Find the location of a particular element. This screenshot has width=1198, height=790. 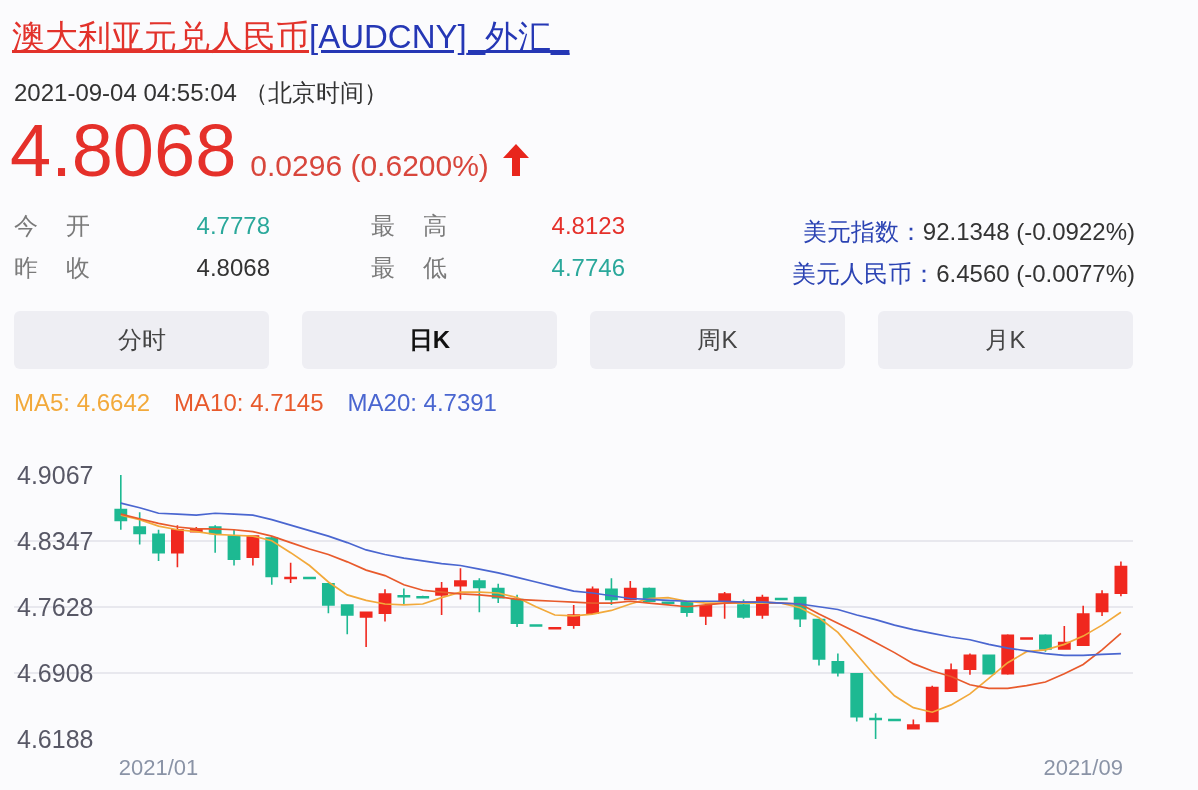

text: 昨收 is located at coordinates (66, 268).